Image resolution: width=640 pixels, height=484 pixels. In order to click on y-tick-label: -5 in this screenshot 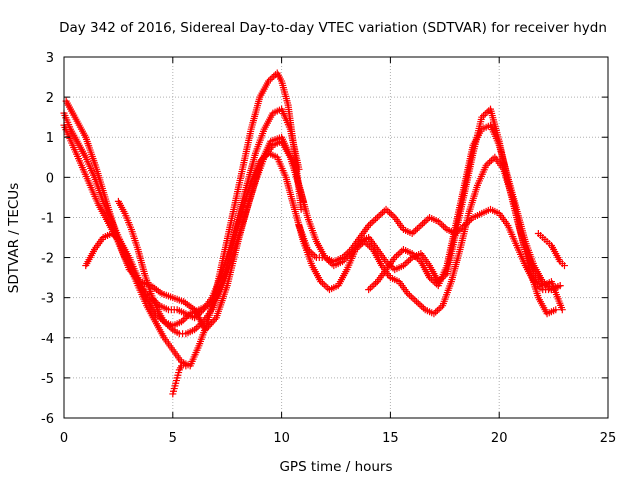, I will do `click(47, 379)`.